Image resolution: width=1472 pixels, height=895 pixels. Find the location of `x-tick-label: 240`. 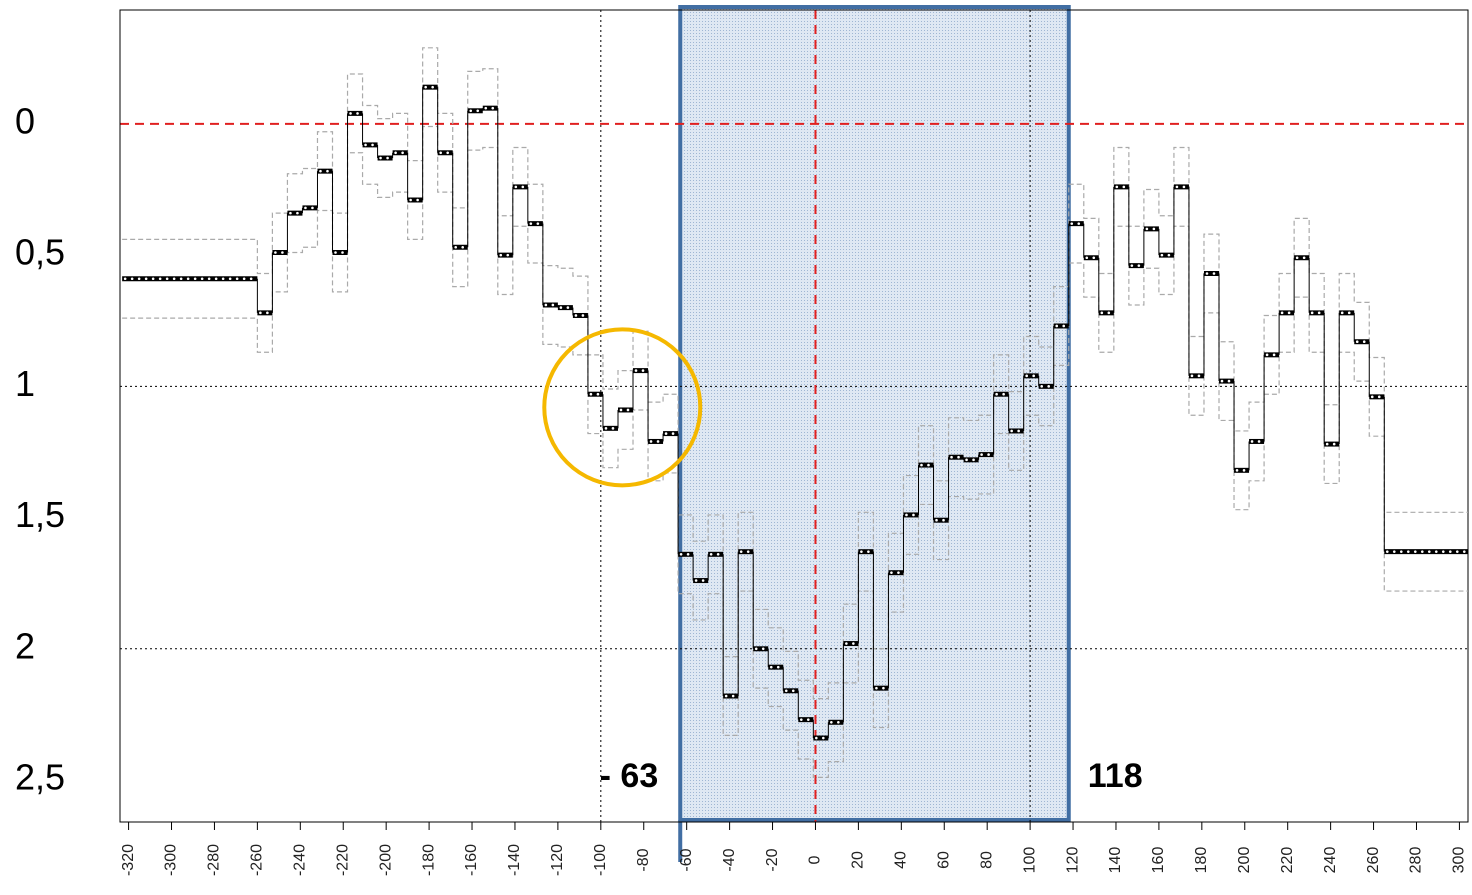

x-tick-label: 240 is located at coordinates (1330, 860).